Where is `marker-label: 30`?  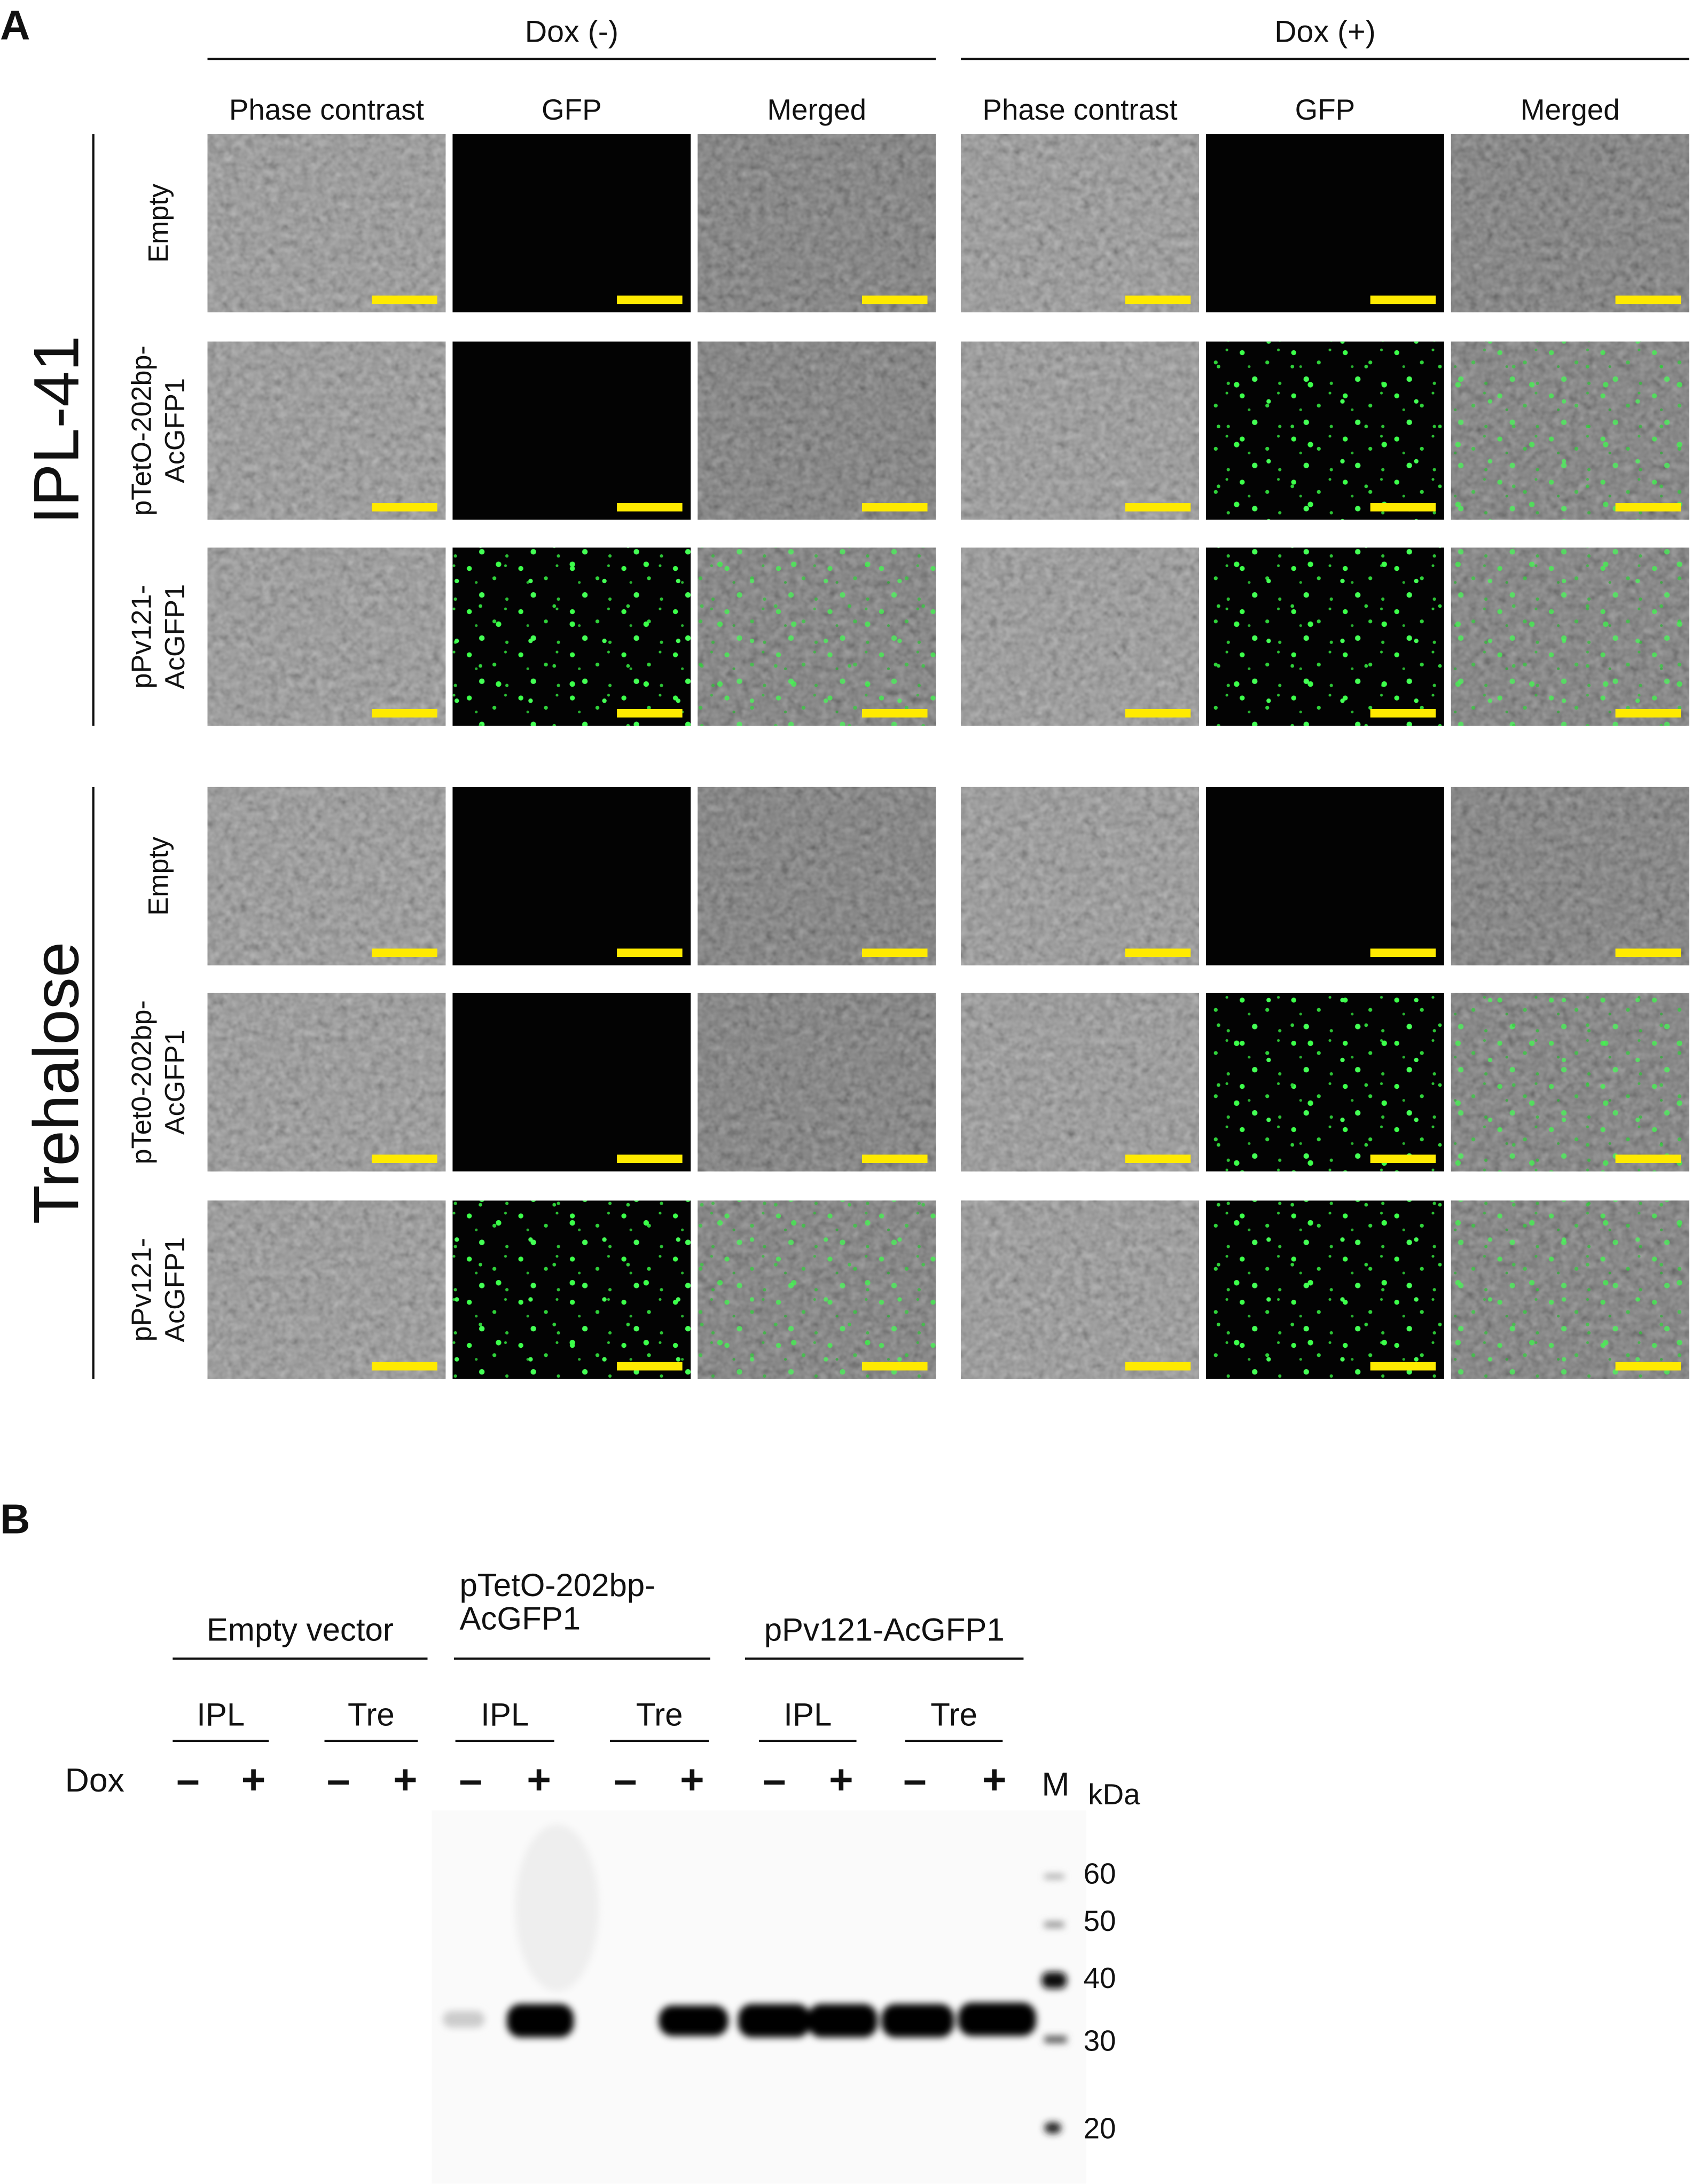
marker-label: 30 is located at coordinates (1100, 2040).